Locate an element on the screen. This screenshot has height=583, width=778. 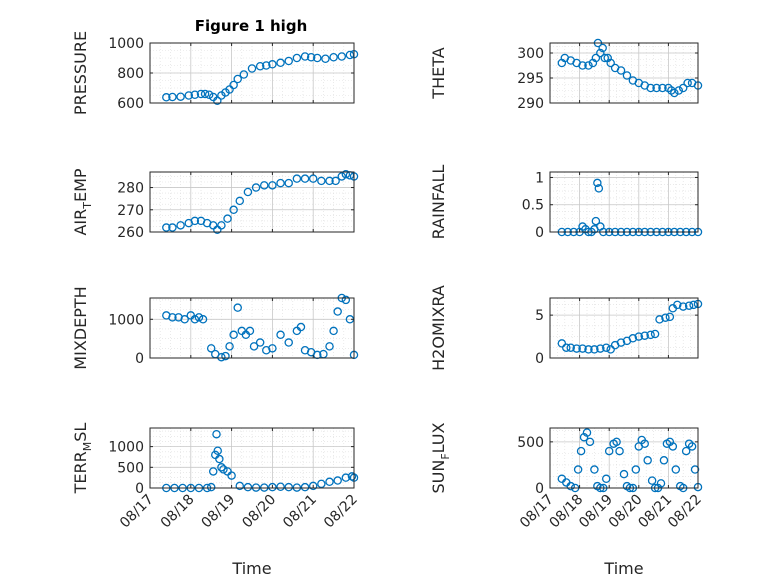
y-tick-label: 1000 is located at coordinates (126, 320).